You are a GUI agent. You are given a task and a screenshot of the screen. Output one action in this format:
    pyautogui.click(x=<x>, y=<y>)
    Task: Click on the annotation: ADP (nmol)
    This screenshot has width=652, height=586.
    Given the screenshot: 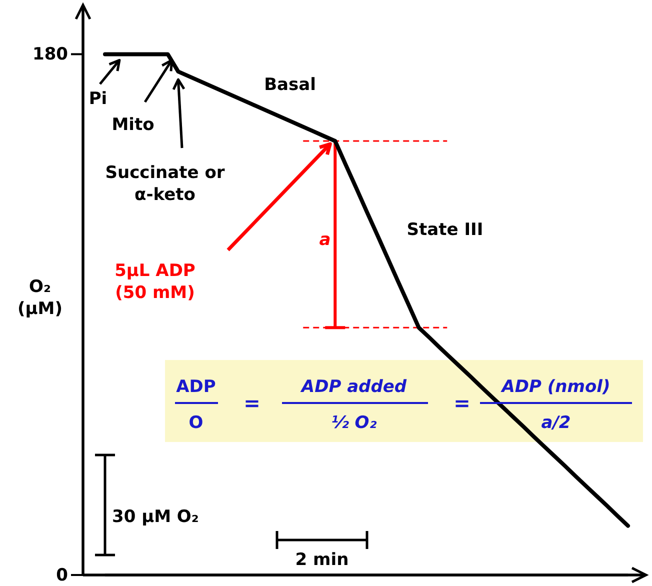 What is the action you would take?
    pyautogui.click(x=555, y=387)
    